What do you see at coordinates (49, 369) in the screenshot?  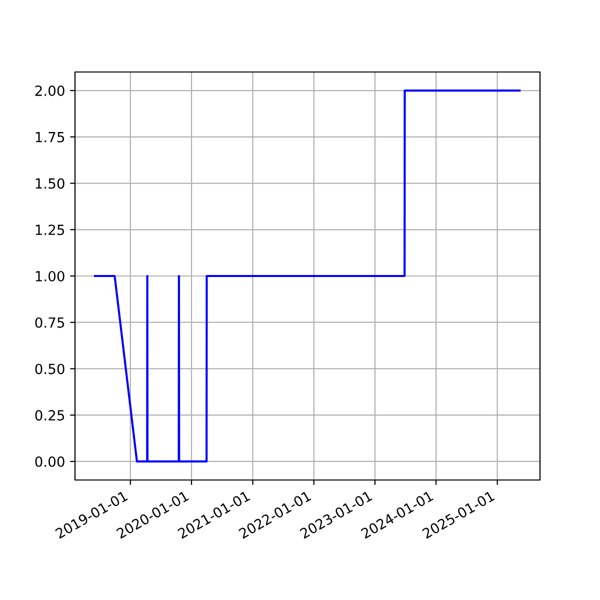 I see `y-tick-label: 0.50` at bounding box center [49, 369].